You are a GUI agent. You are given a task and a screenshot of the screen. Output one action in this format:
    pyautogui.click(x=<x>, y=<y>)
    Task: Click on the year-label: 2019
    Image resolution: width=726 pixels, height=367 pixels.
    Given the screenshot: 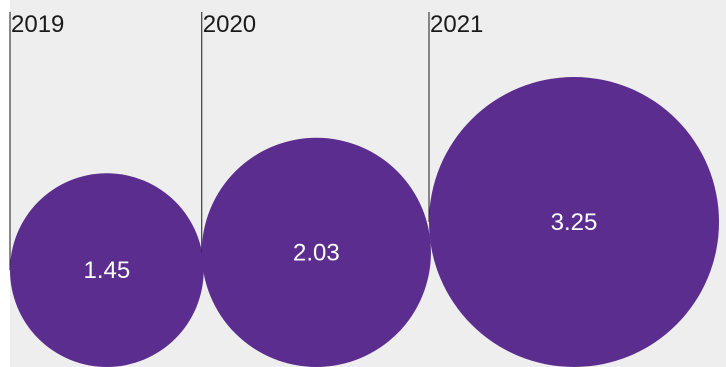 What is the action you would take?
    pyautogui.click(x=37, y=24)
    